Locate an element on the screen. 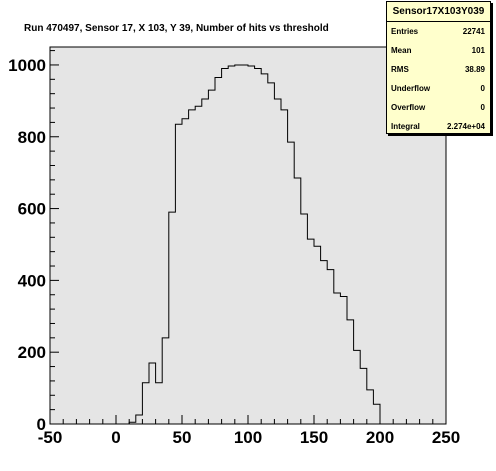 The height and width of the screenshot is (471, 496). stats-title: Sensor17X103Y039 is located at coordinates (438, 12).